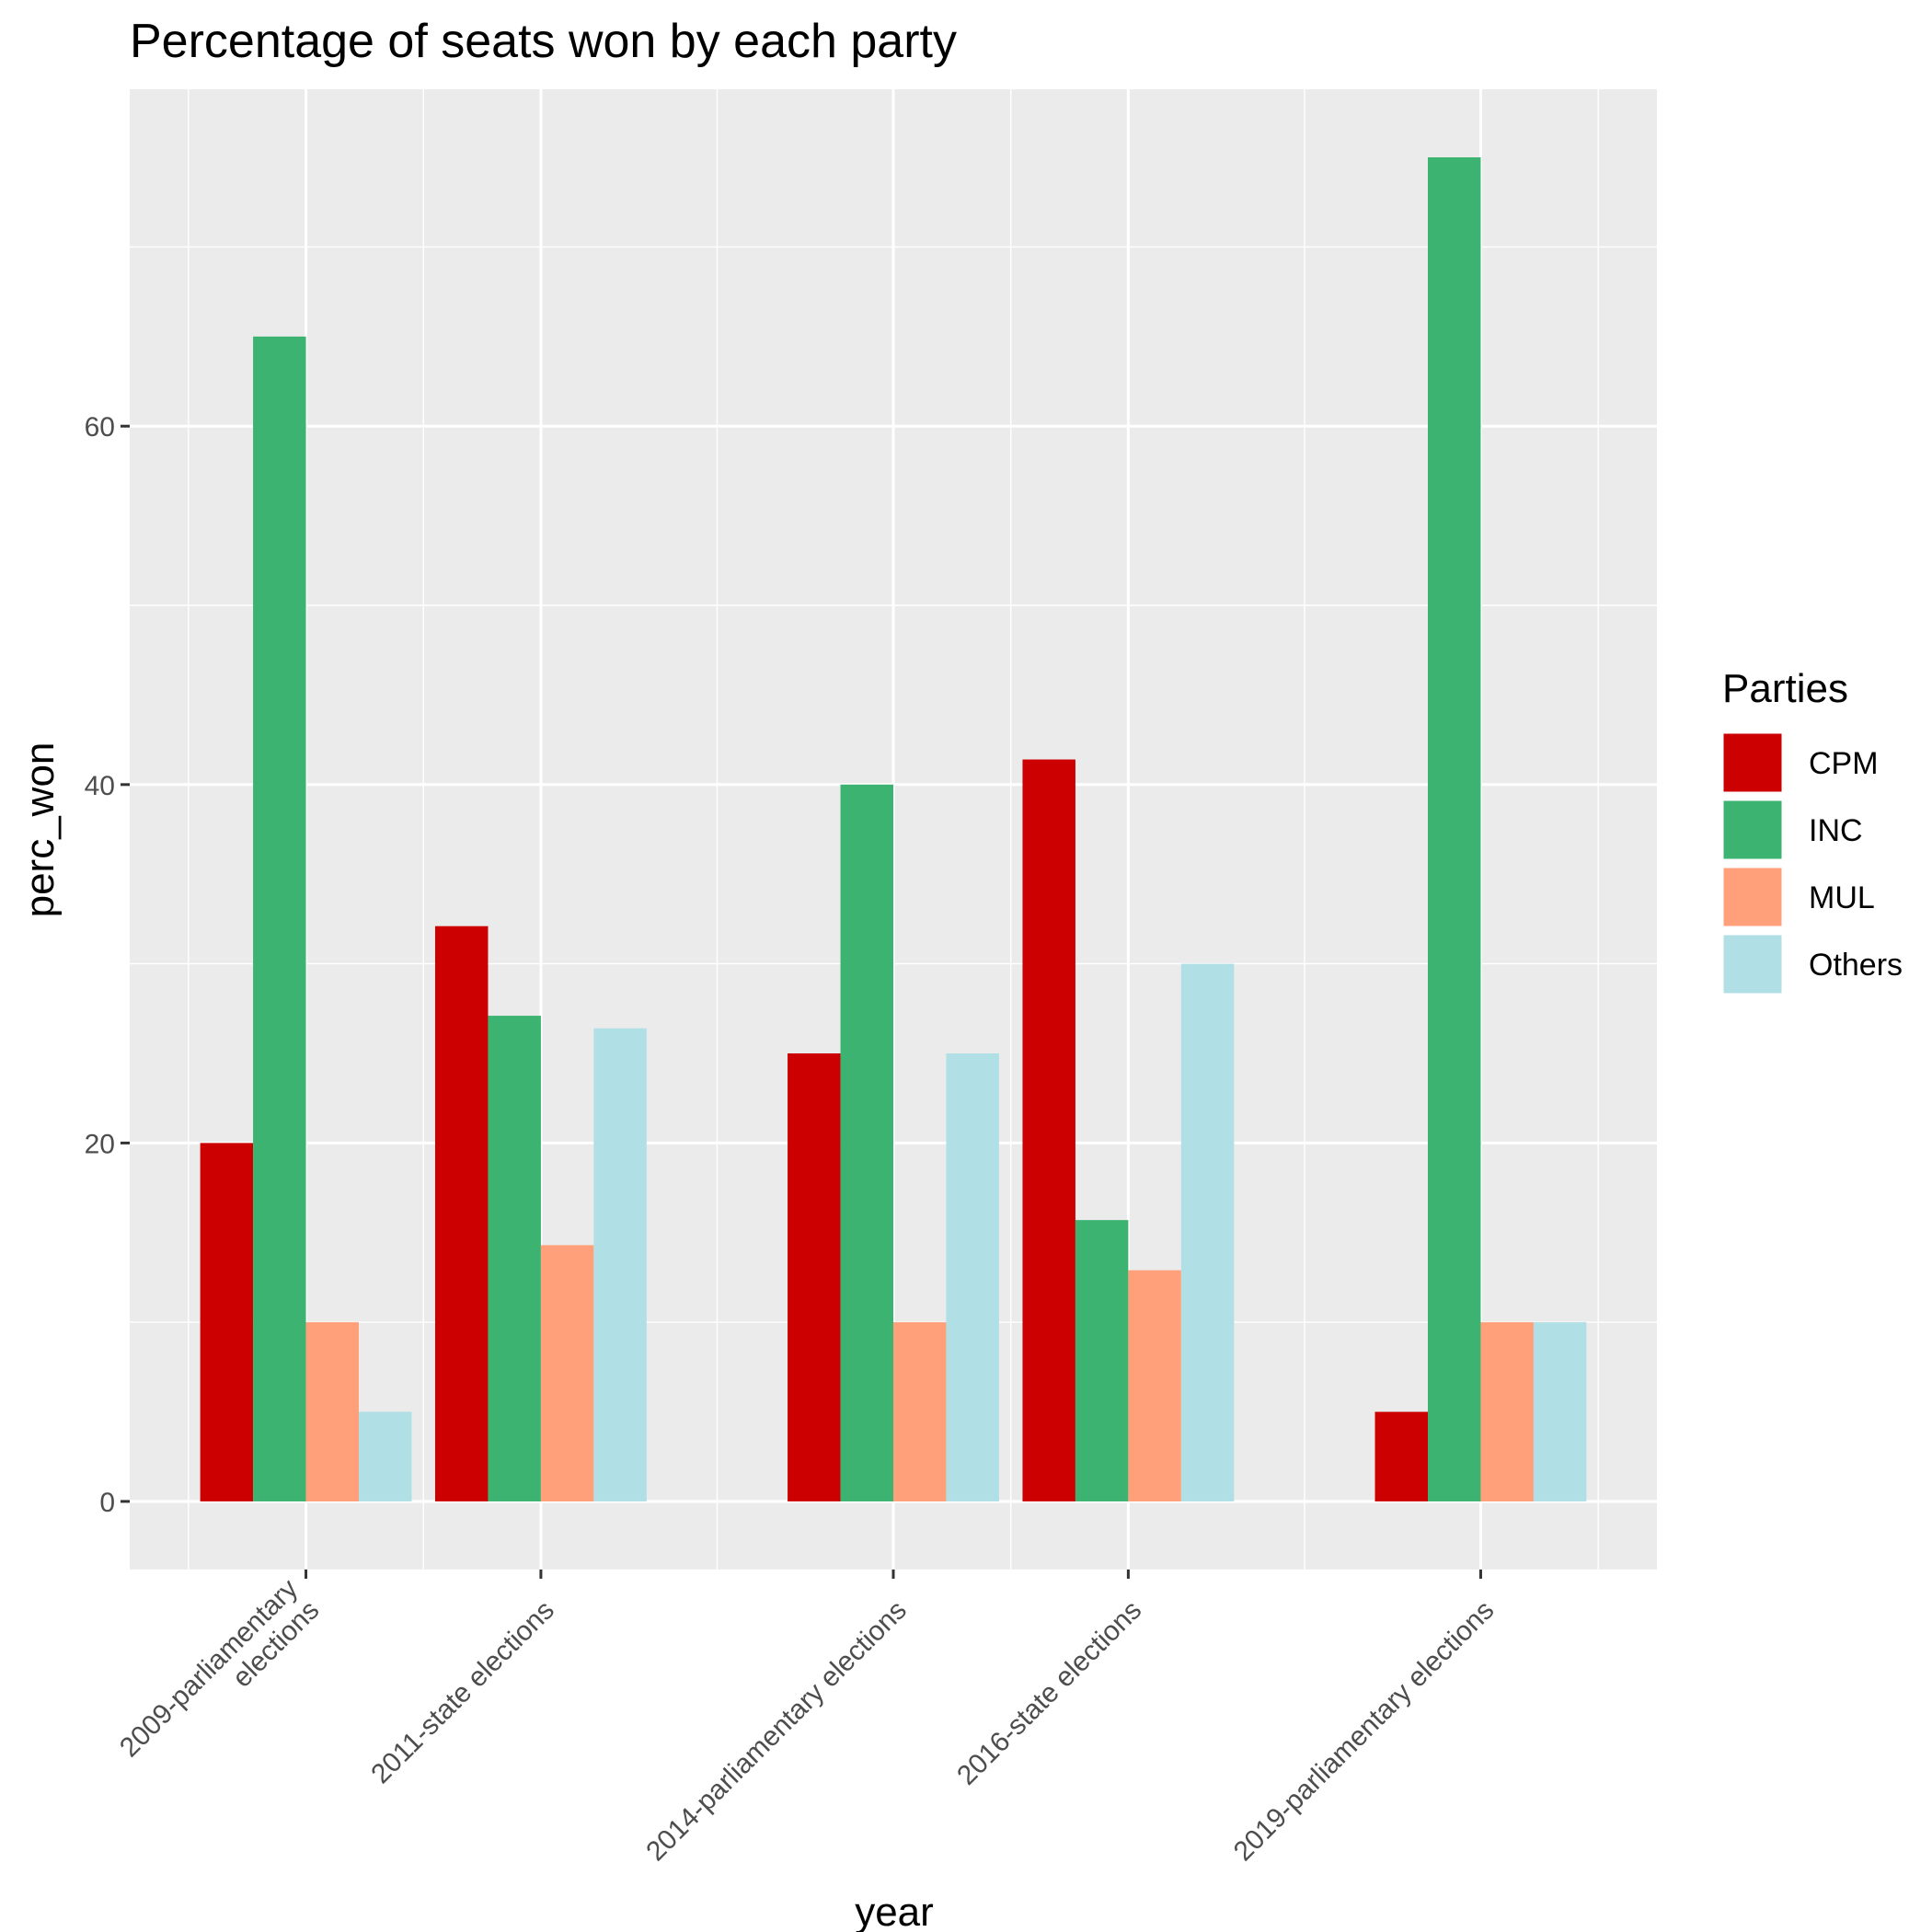 Image resolution: width=1932 pixels, height=1932 pixels. Describe the element at coordinates (107, 965) in the screenshot. I see `y-axis: 0 20 40 60` at that location.